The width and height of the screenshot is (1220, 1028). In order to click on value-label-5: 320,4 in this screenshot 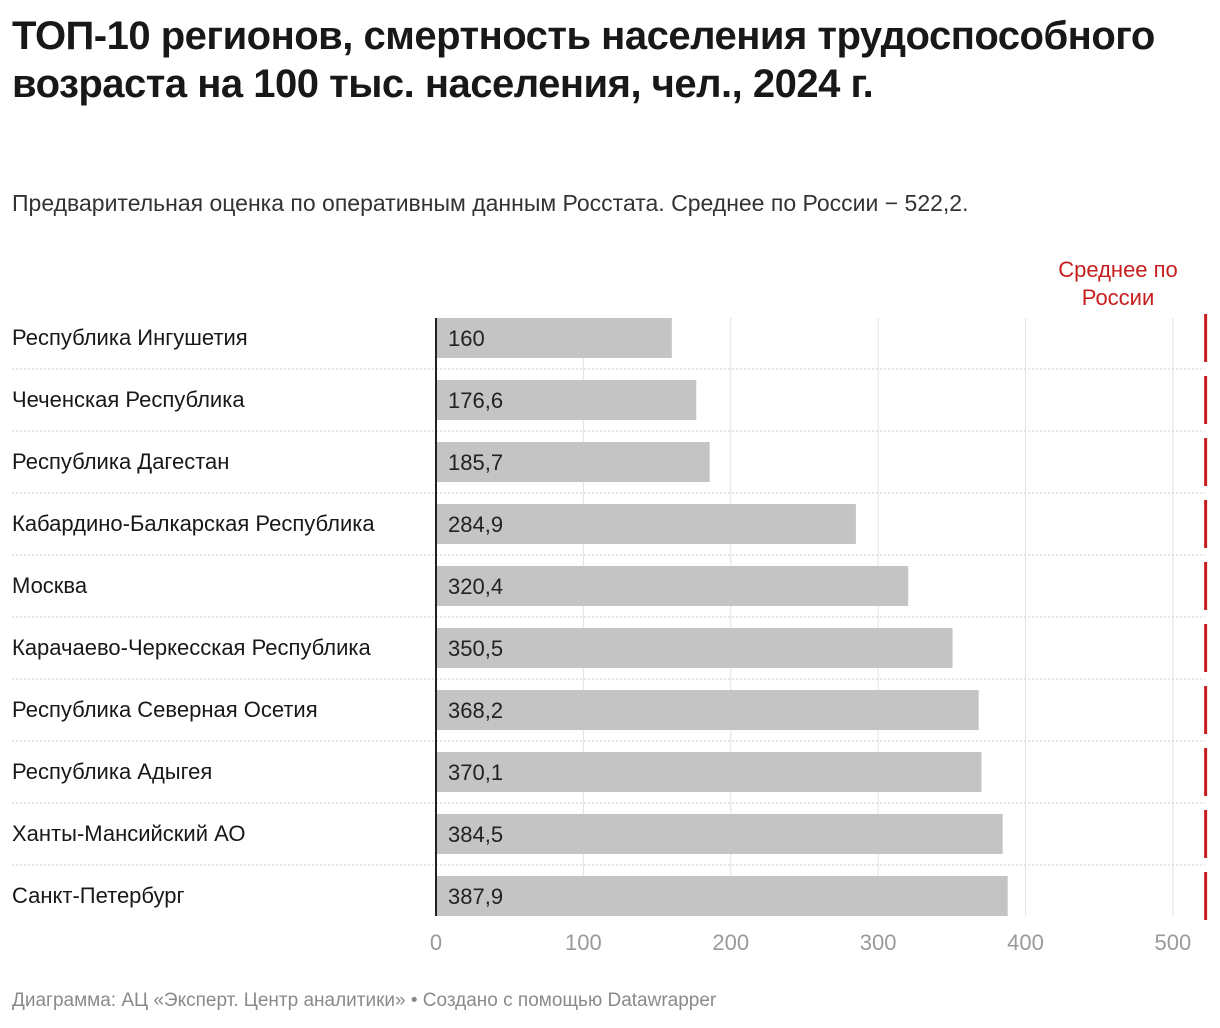, I will do `click(475, 586)`.